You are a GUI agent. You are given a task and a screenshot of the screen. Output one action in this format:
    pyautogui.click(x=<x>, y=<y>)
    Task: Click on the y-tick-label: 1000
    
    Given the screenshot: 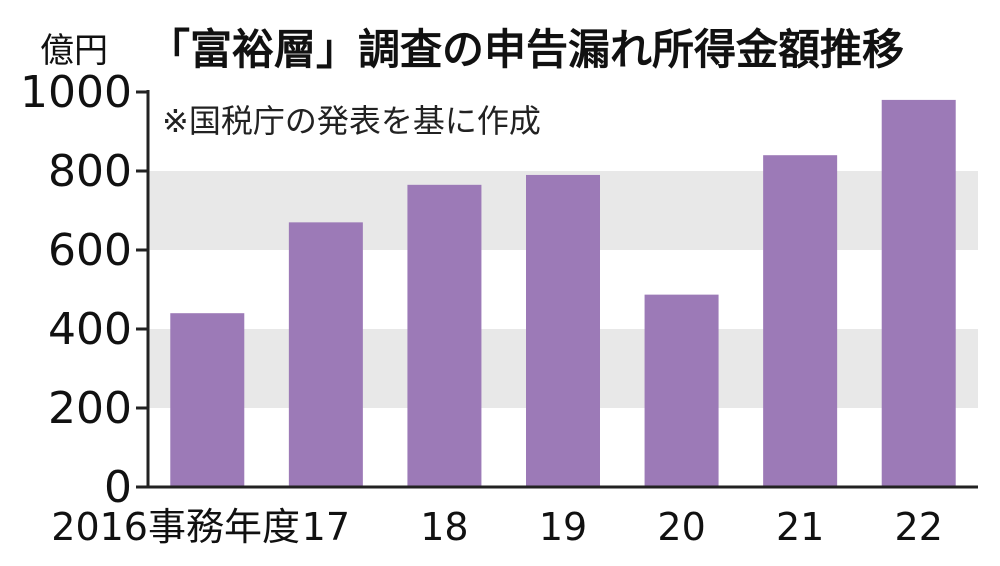 What is the action you would take?
    pyautogui.click(x=76, y=92)
    